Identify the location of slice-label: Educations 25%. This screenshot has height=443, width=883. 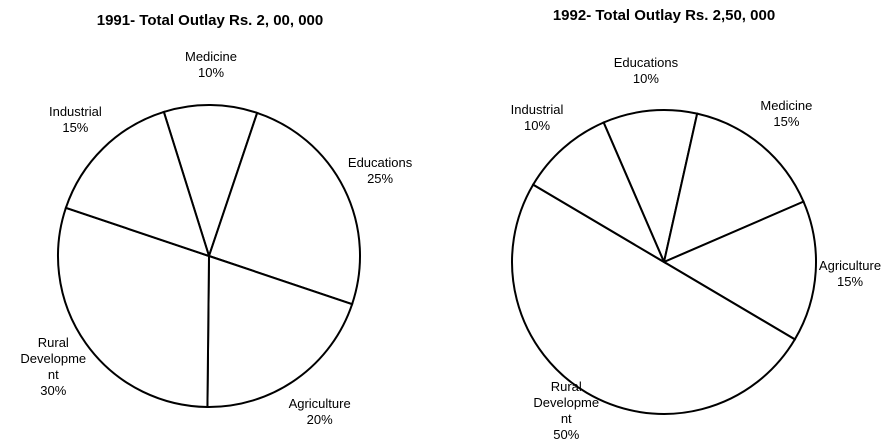
(380, 171).